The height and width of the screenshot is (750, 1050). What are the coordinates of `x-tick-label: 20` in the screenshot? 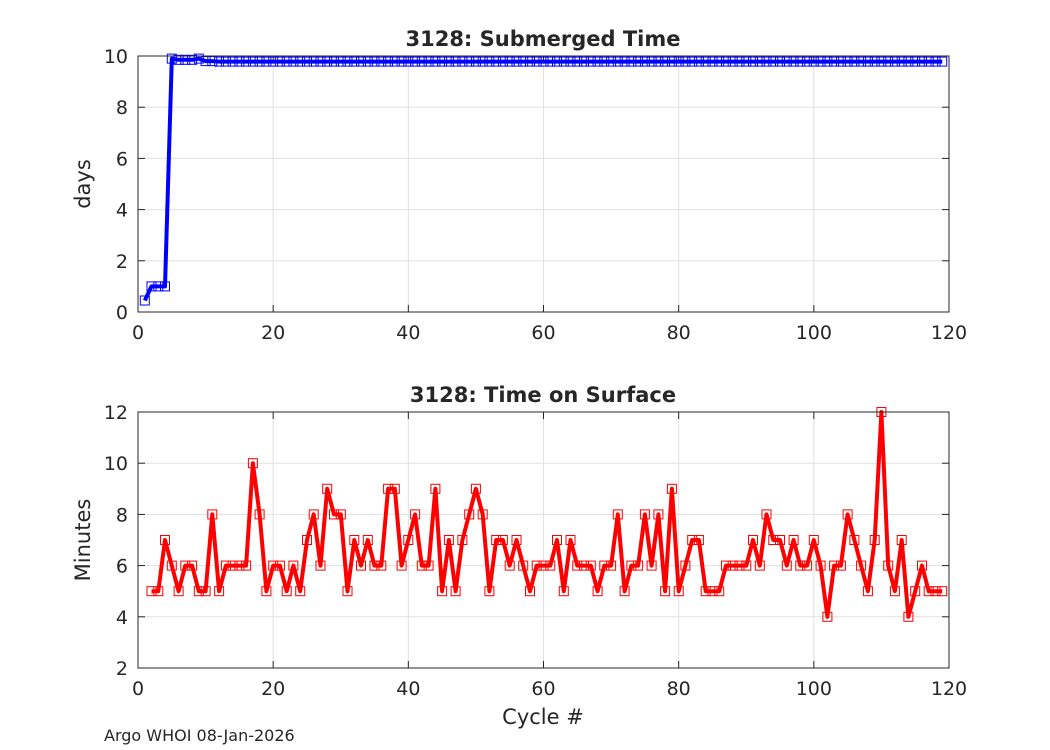 It's located at (273, 333).